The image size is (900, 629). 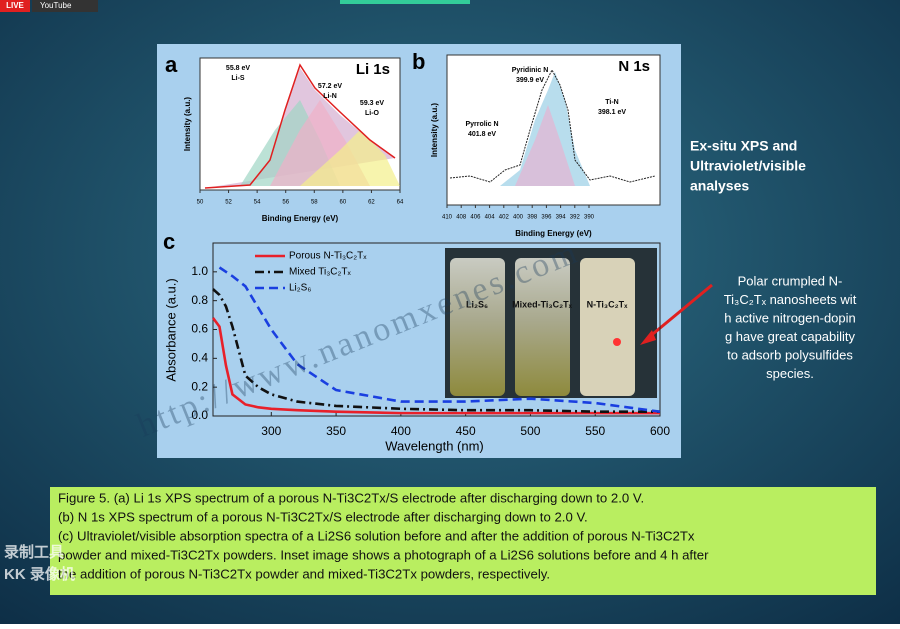 What do you see at coordinates (648, 337) in the screenshot?
I see `arrowhead` at bounding box center [648, 337].